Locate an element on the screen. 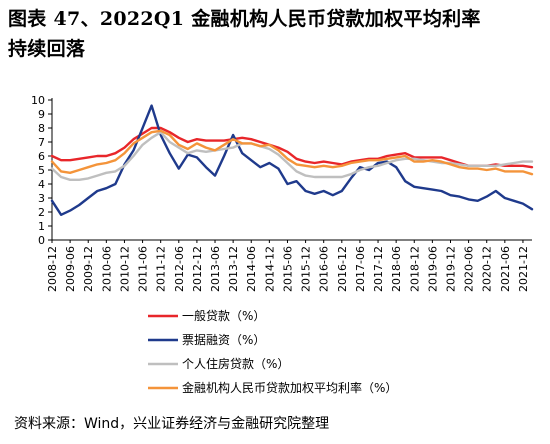 The height and width of the screenshot is (444, 550). y-tick-label: 3 is located at coordinates (41, 198).